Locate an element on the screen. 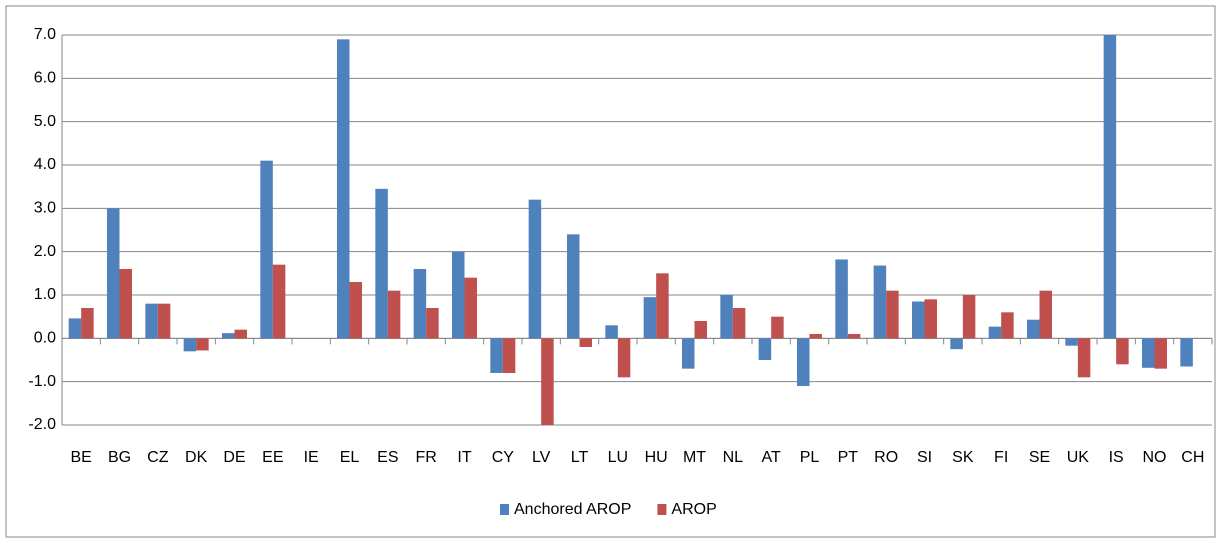 This screenshot has height=547, width=1221. x-tick-label: LU is located at coordinates (618, 457).